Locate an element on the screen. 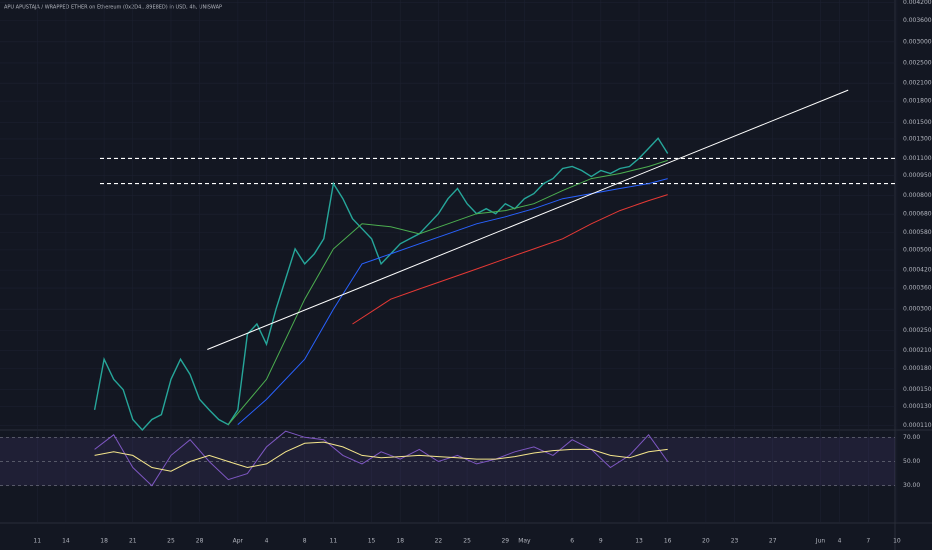 The width and height of the screenshot is (932, 550). x-tick-label: 20 is located at coordinates (706, 541).